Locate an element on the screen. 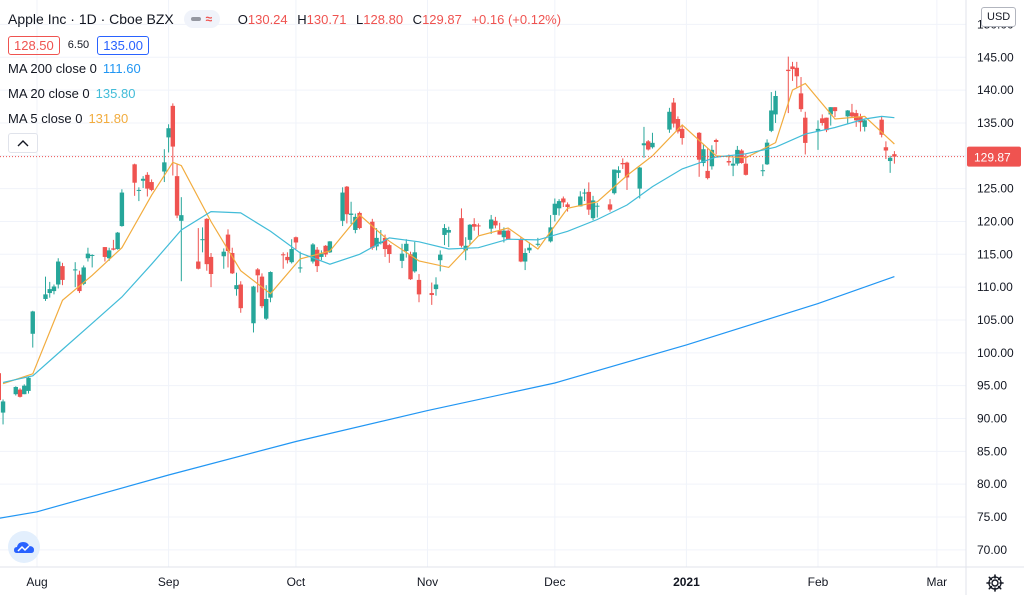 The height and width of the screenshot is (598, 1024). symbol-title: Apple Inc · 1D · Cboe BZX is located at coordinates (91, 19).